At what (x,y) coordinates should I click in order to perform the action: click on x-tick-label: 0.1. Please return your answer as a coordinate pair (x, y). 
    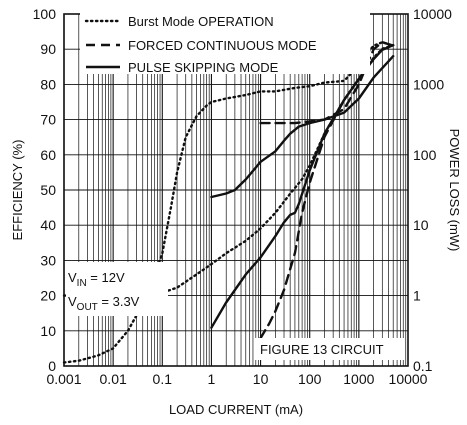
    Looking at the image, I should click on (163, 379).